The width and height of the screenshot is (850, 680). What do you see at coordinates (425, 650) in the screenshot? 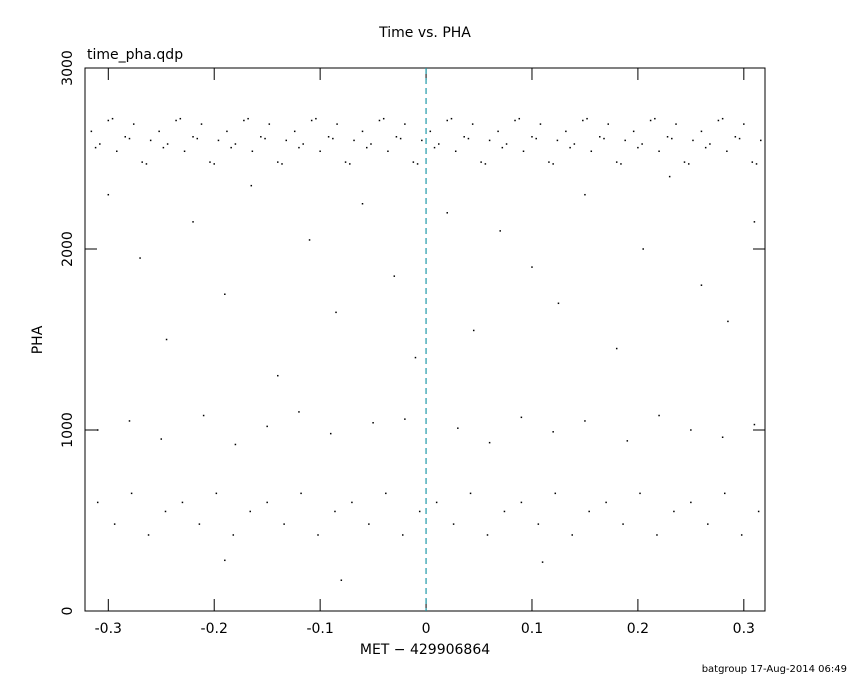
I see `x-axis-label: MET − 429906864` at bounding box center [425, 650].